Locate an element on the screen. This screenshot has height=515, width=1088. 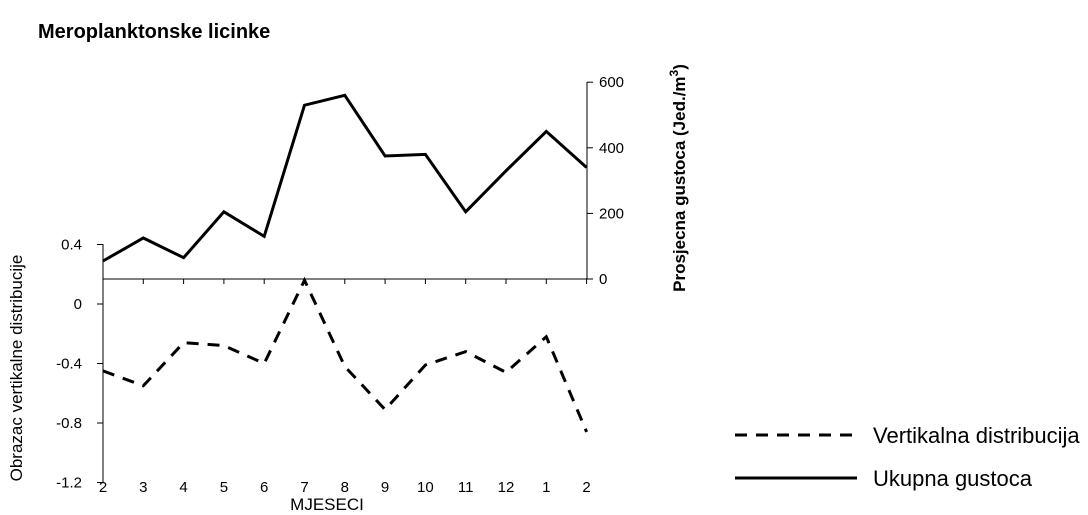
right-tick-label: 600 is located at coordinates (611, 82).